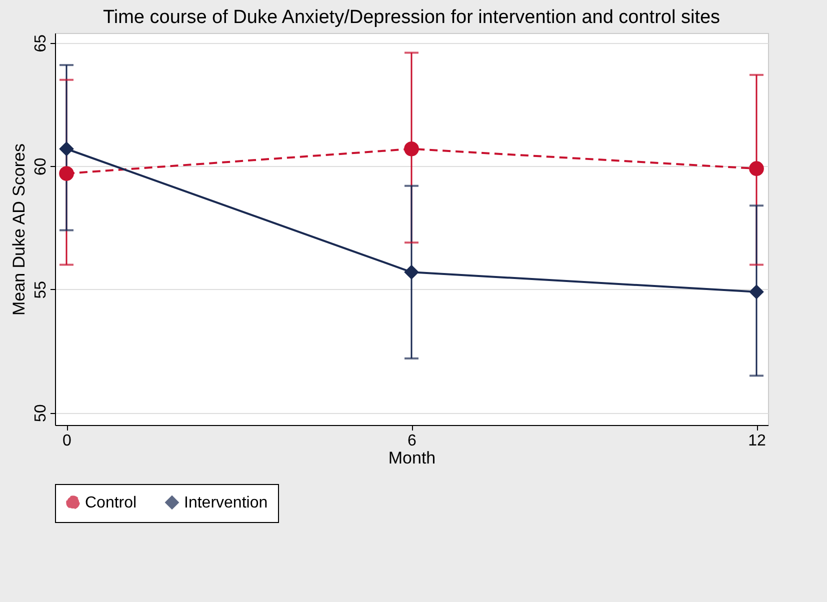 This screenshot has width=827, height=602. Describe the element at coordinates (19, 230) in the screenshot. I see `y-axis-title: Mean Duke AD Scores` at that location.